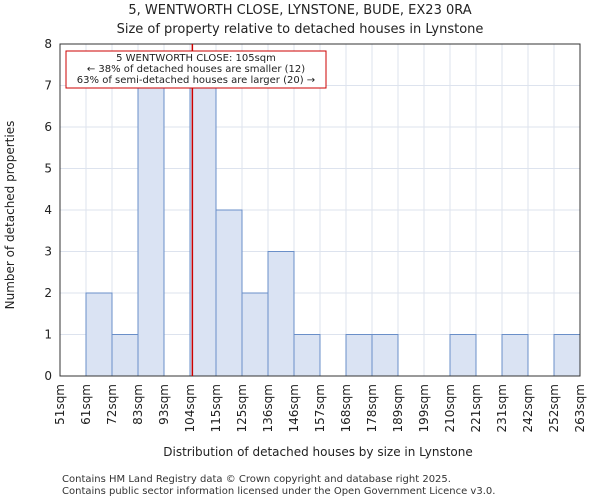  What do you see at coordinates (196, 58) in the screenshot?
I see `annotation-line1: 5 WENTWORTH CLOSE: 105sqm` at bounding box center [196, 58].